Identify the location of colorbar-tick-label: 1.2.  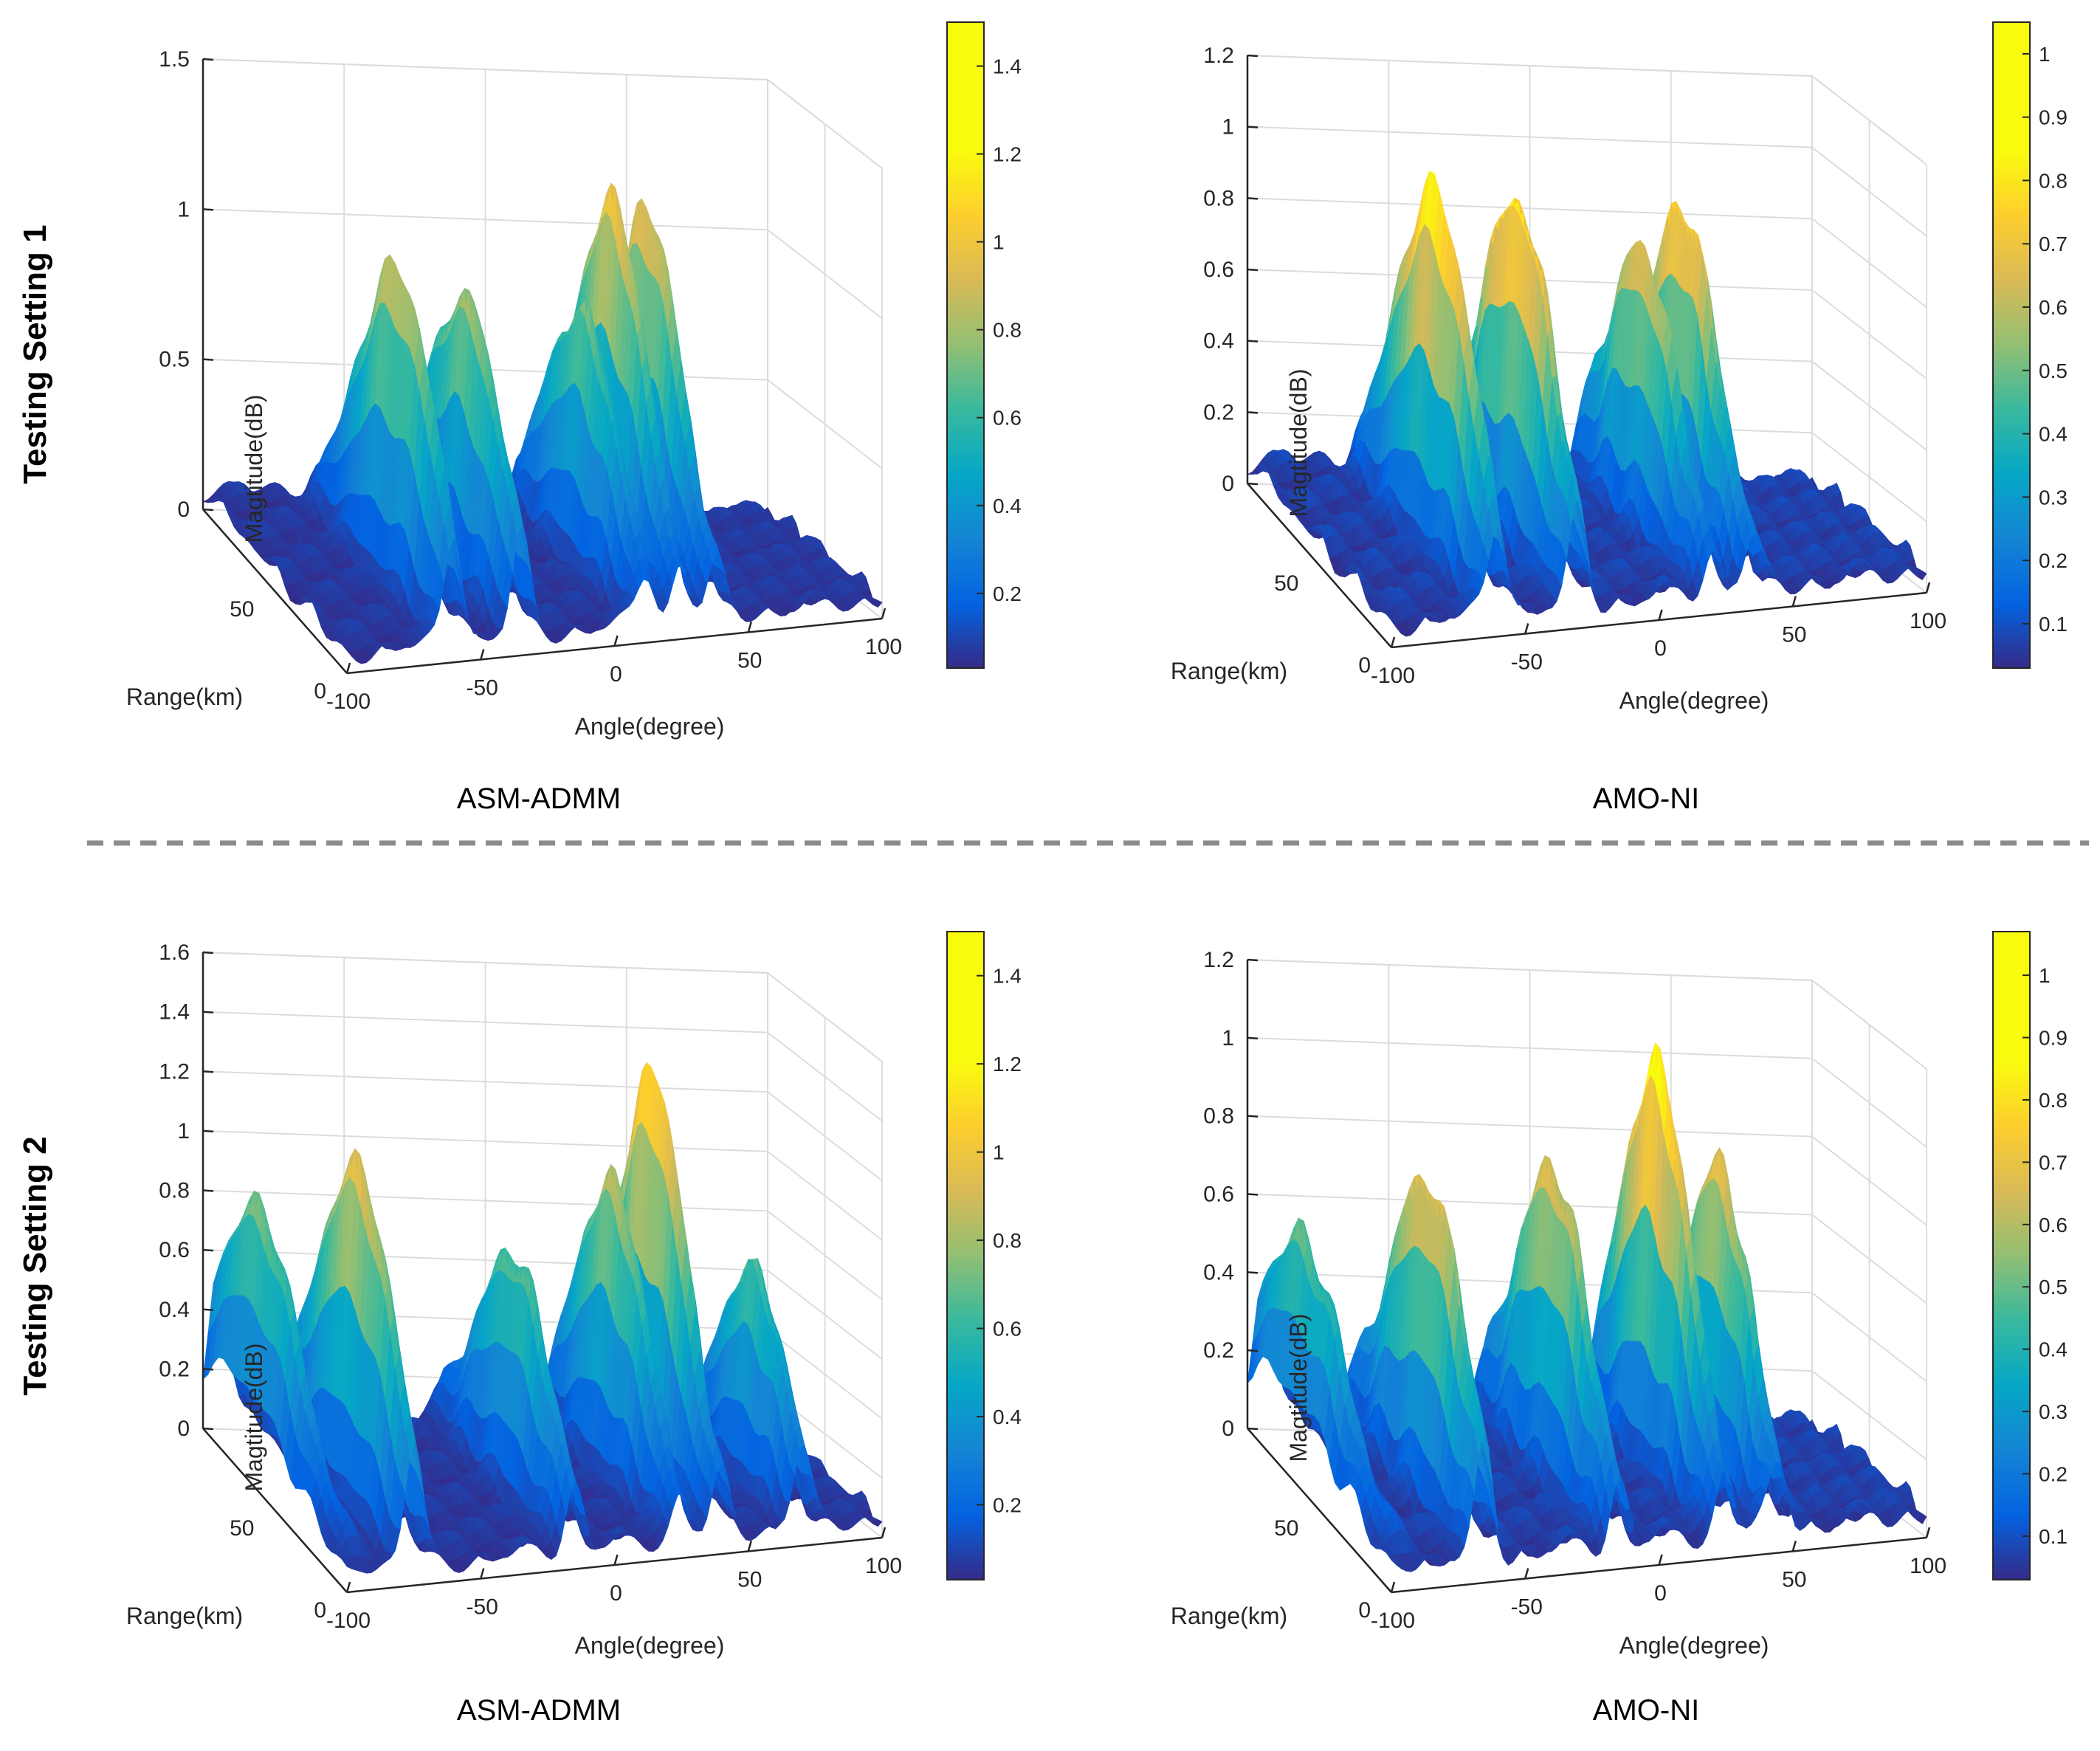
(1007, 154).